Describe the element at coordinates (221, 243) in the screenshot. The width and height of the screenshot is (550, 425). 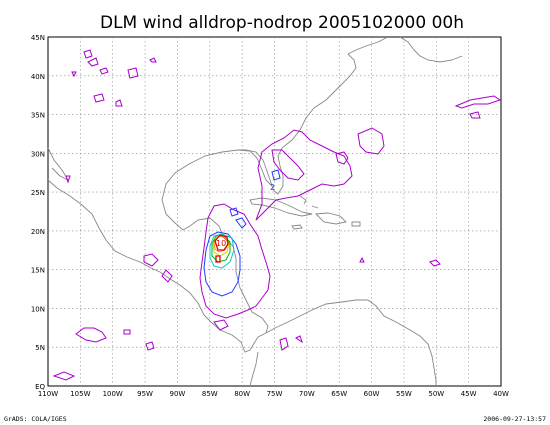
I see `contour-label-center: 10` at that location.